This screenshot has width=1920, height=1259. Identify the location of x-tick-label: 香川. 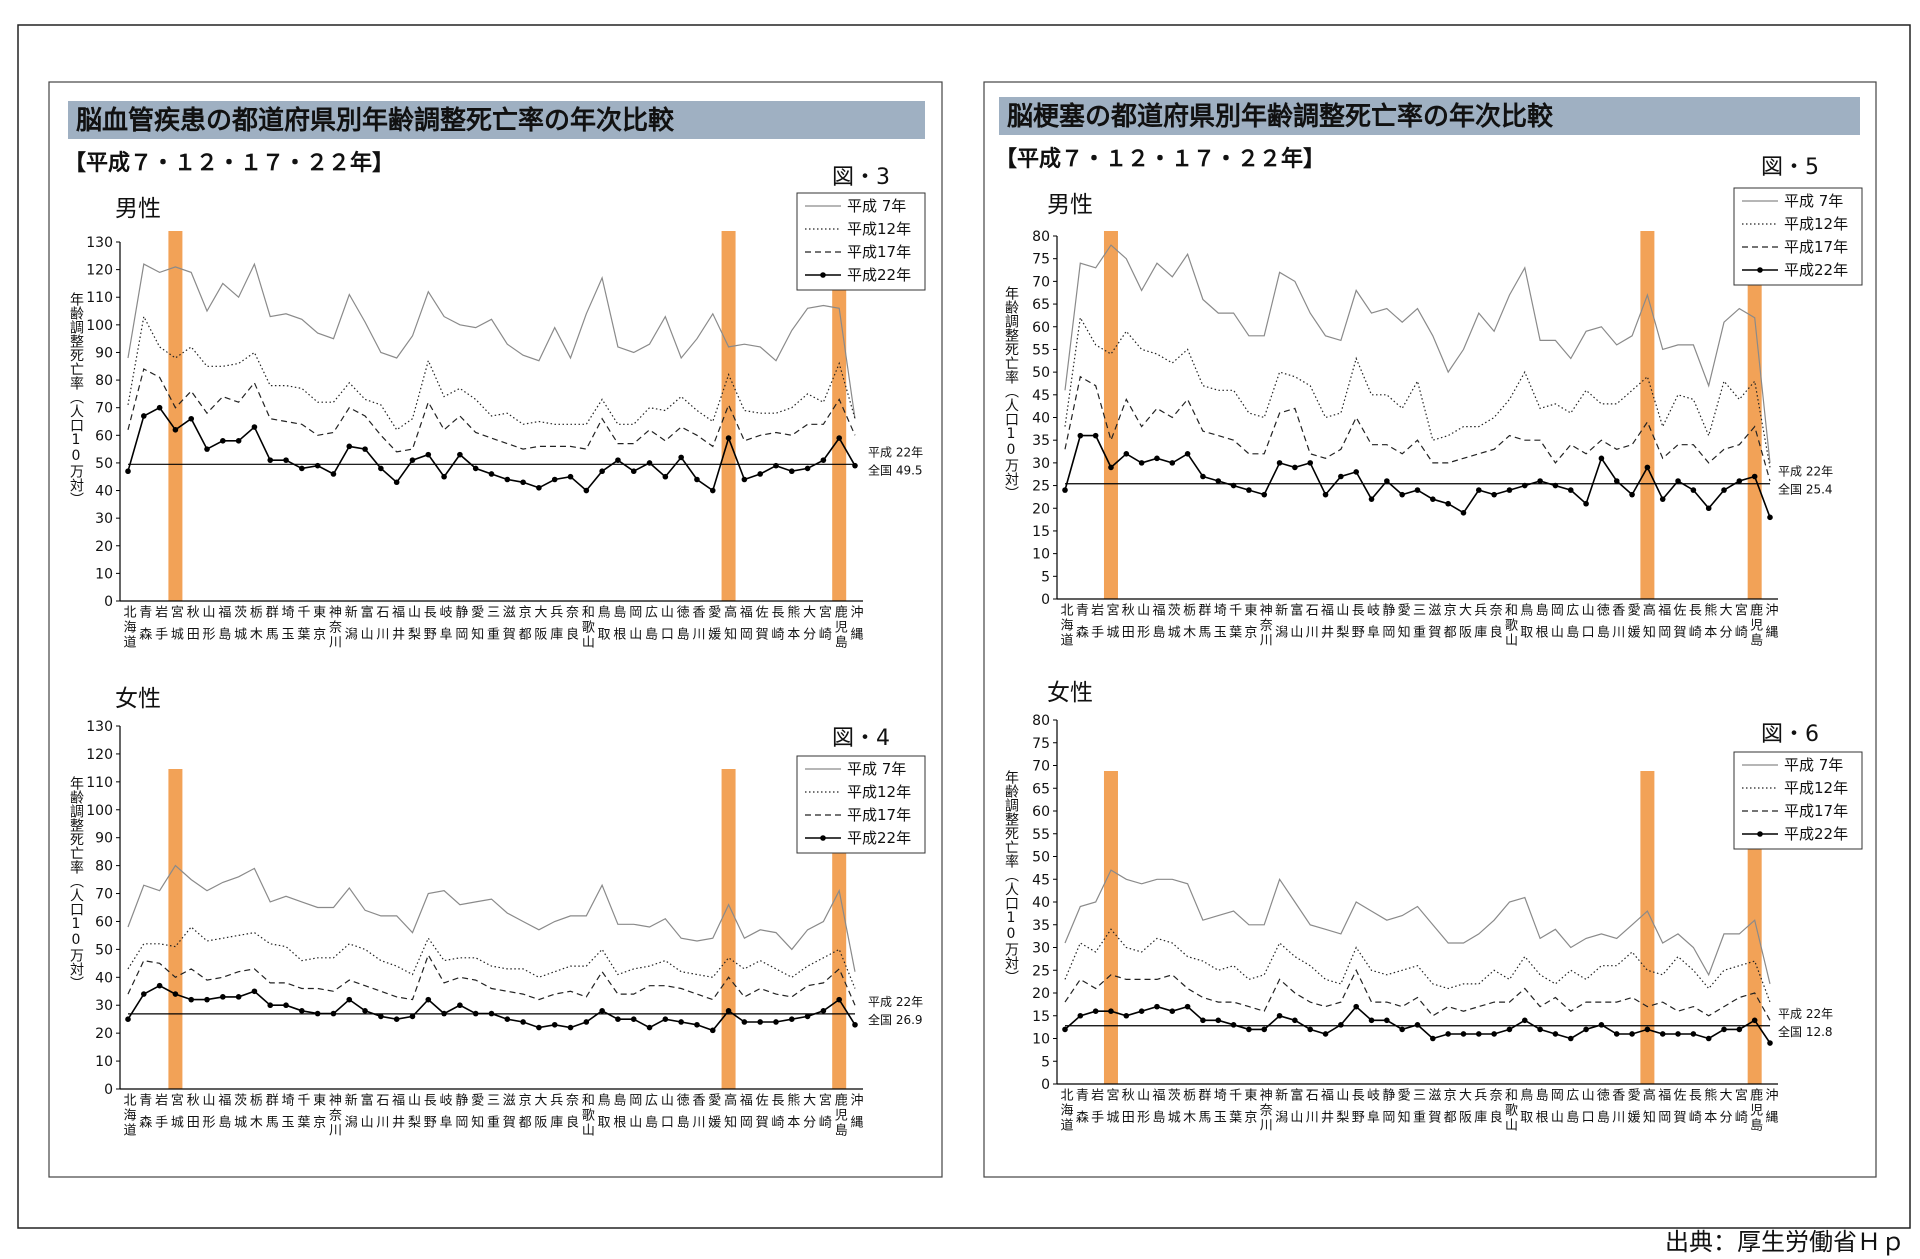
(1617, 625).